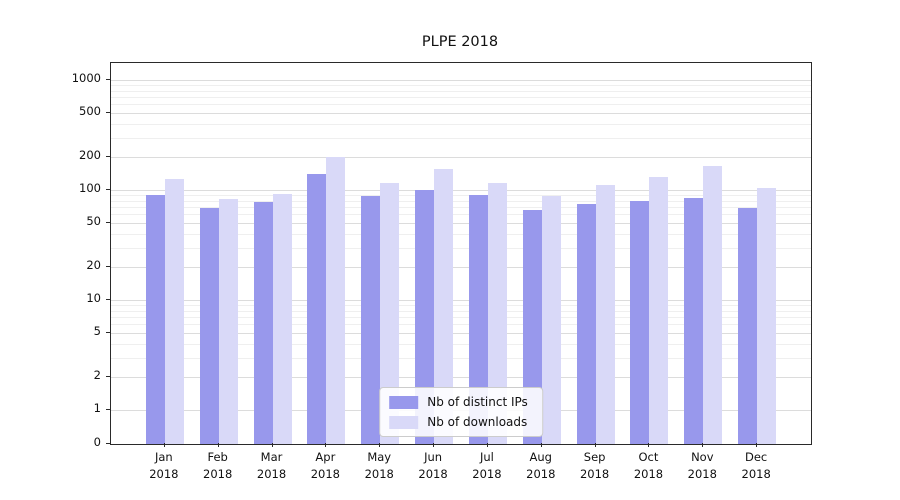  I want to click on bar-distinct-ips-aug-2018, so click(532, 326).